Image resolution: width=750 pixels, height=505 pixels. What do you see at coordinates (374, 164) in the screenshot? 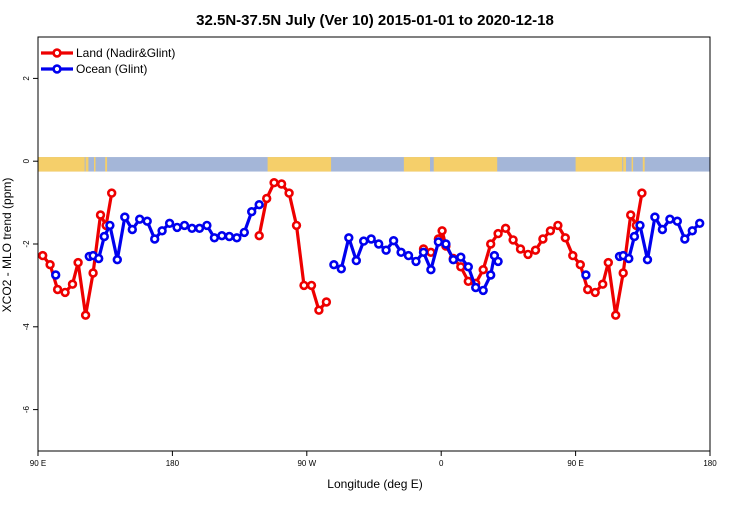
I see `surface-type-strip` at bounding box center [374, 164].